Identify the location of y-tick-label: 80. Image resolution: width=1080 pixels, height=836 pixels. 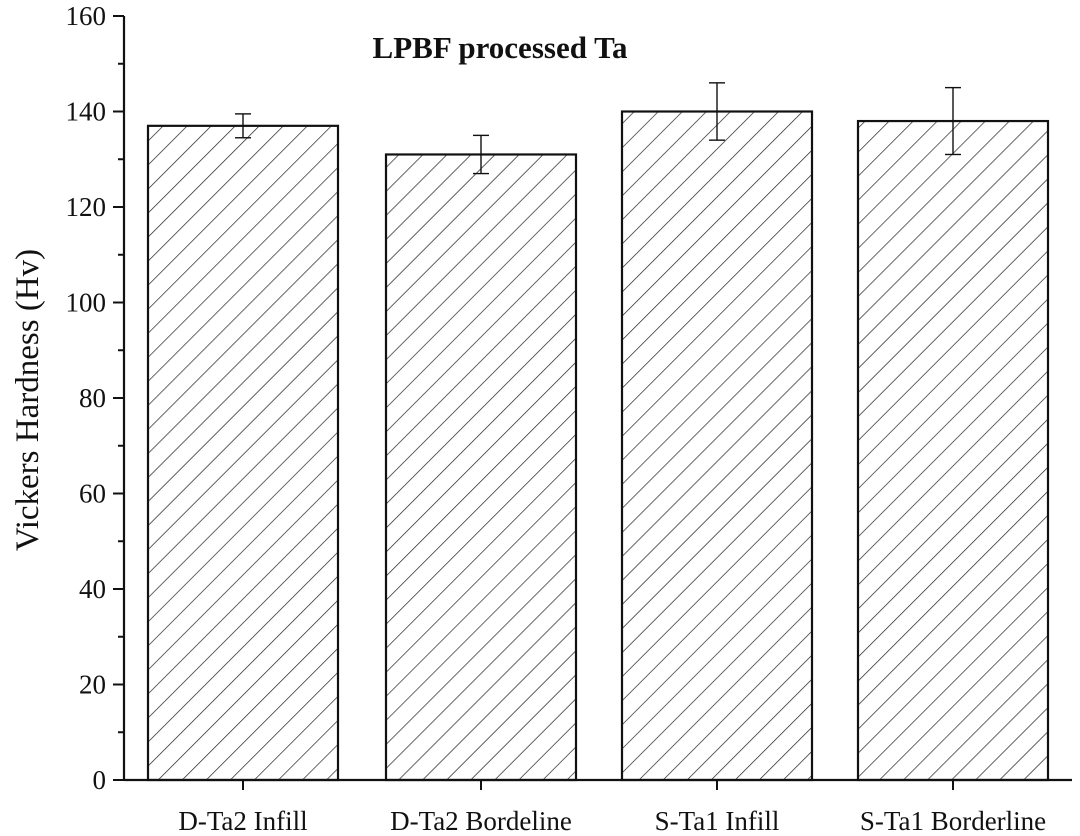
(92, 398).